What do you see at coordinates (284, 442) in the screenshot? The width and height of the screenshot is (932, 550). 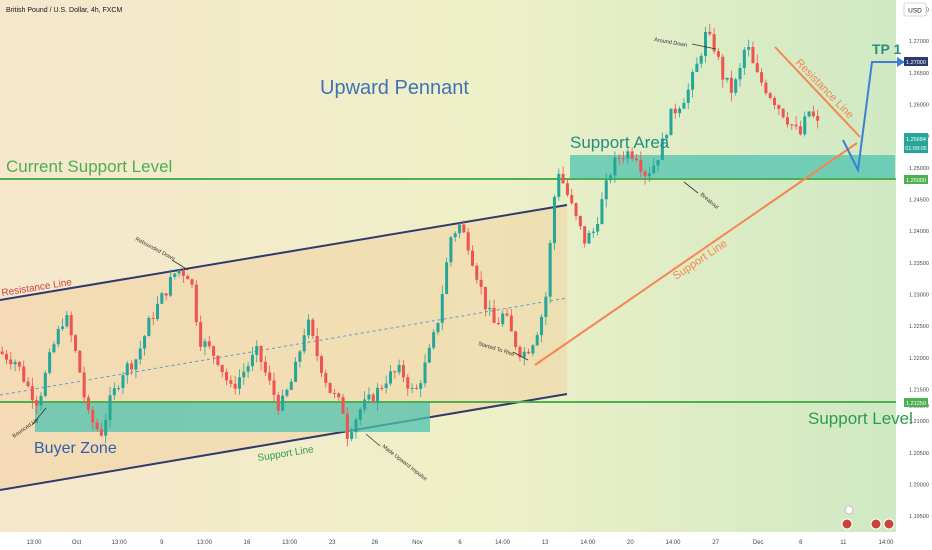 I see `channel-support-line` at bounding box center [284, 442].